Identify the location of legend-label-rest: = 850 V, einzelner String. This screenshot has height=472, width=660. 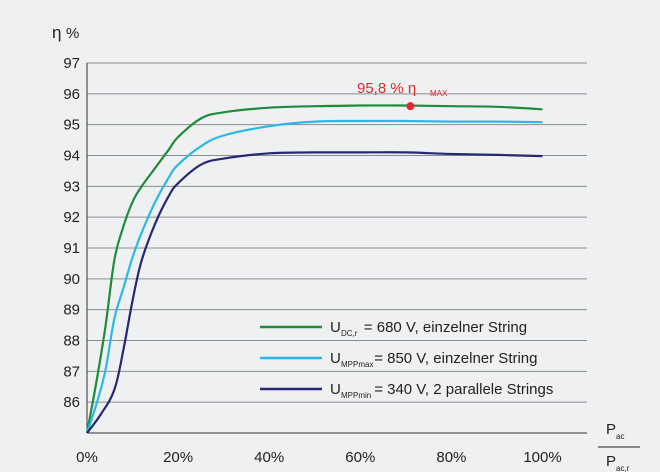
(455, 358).